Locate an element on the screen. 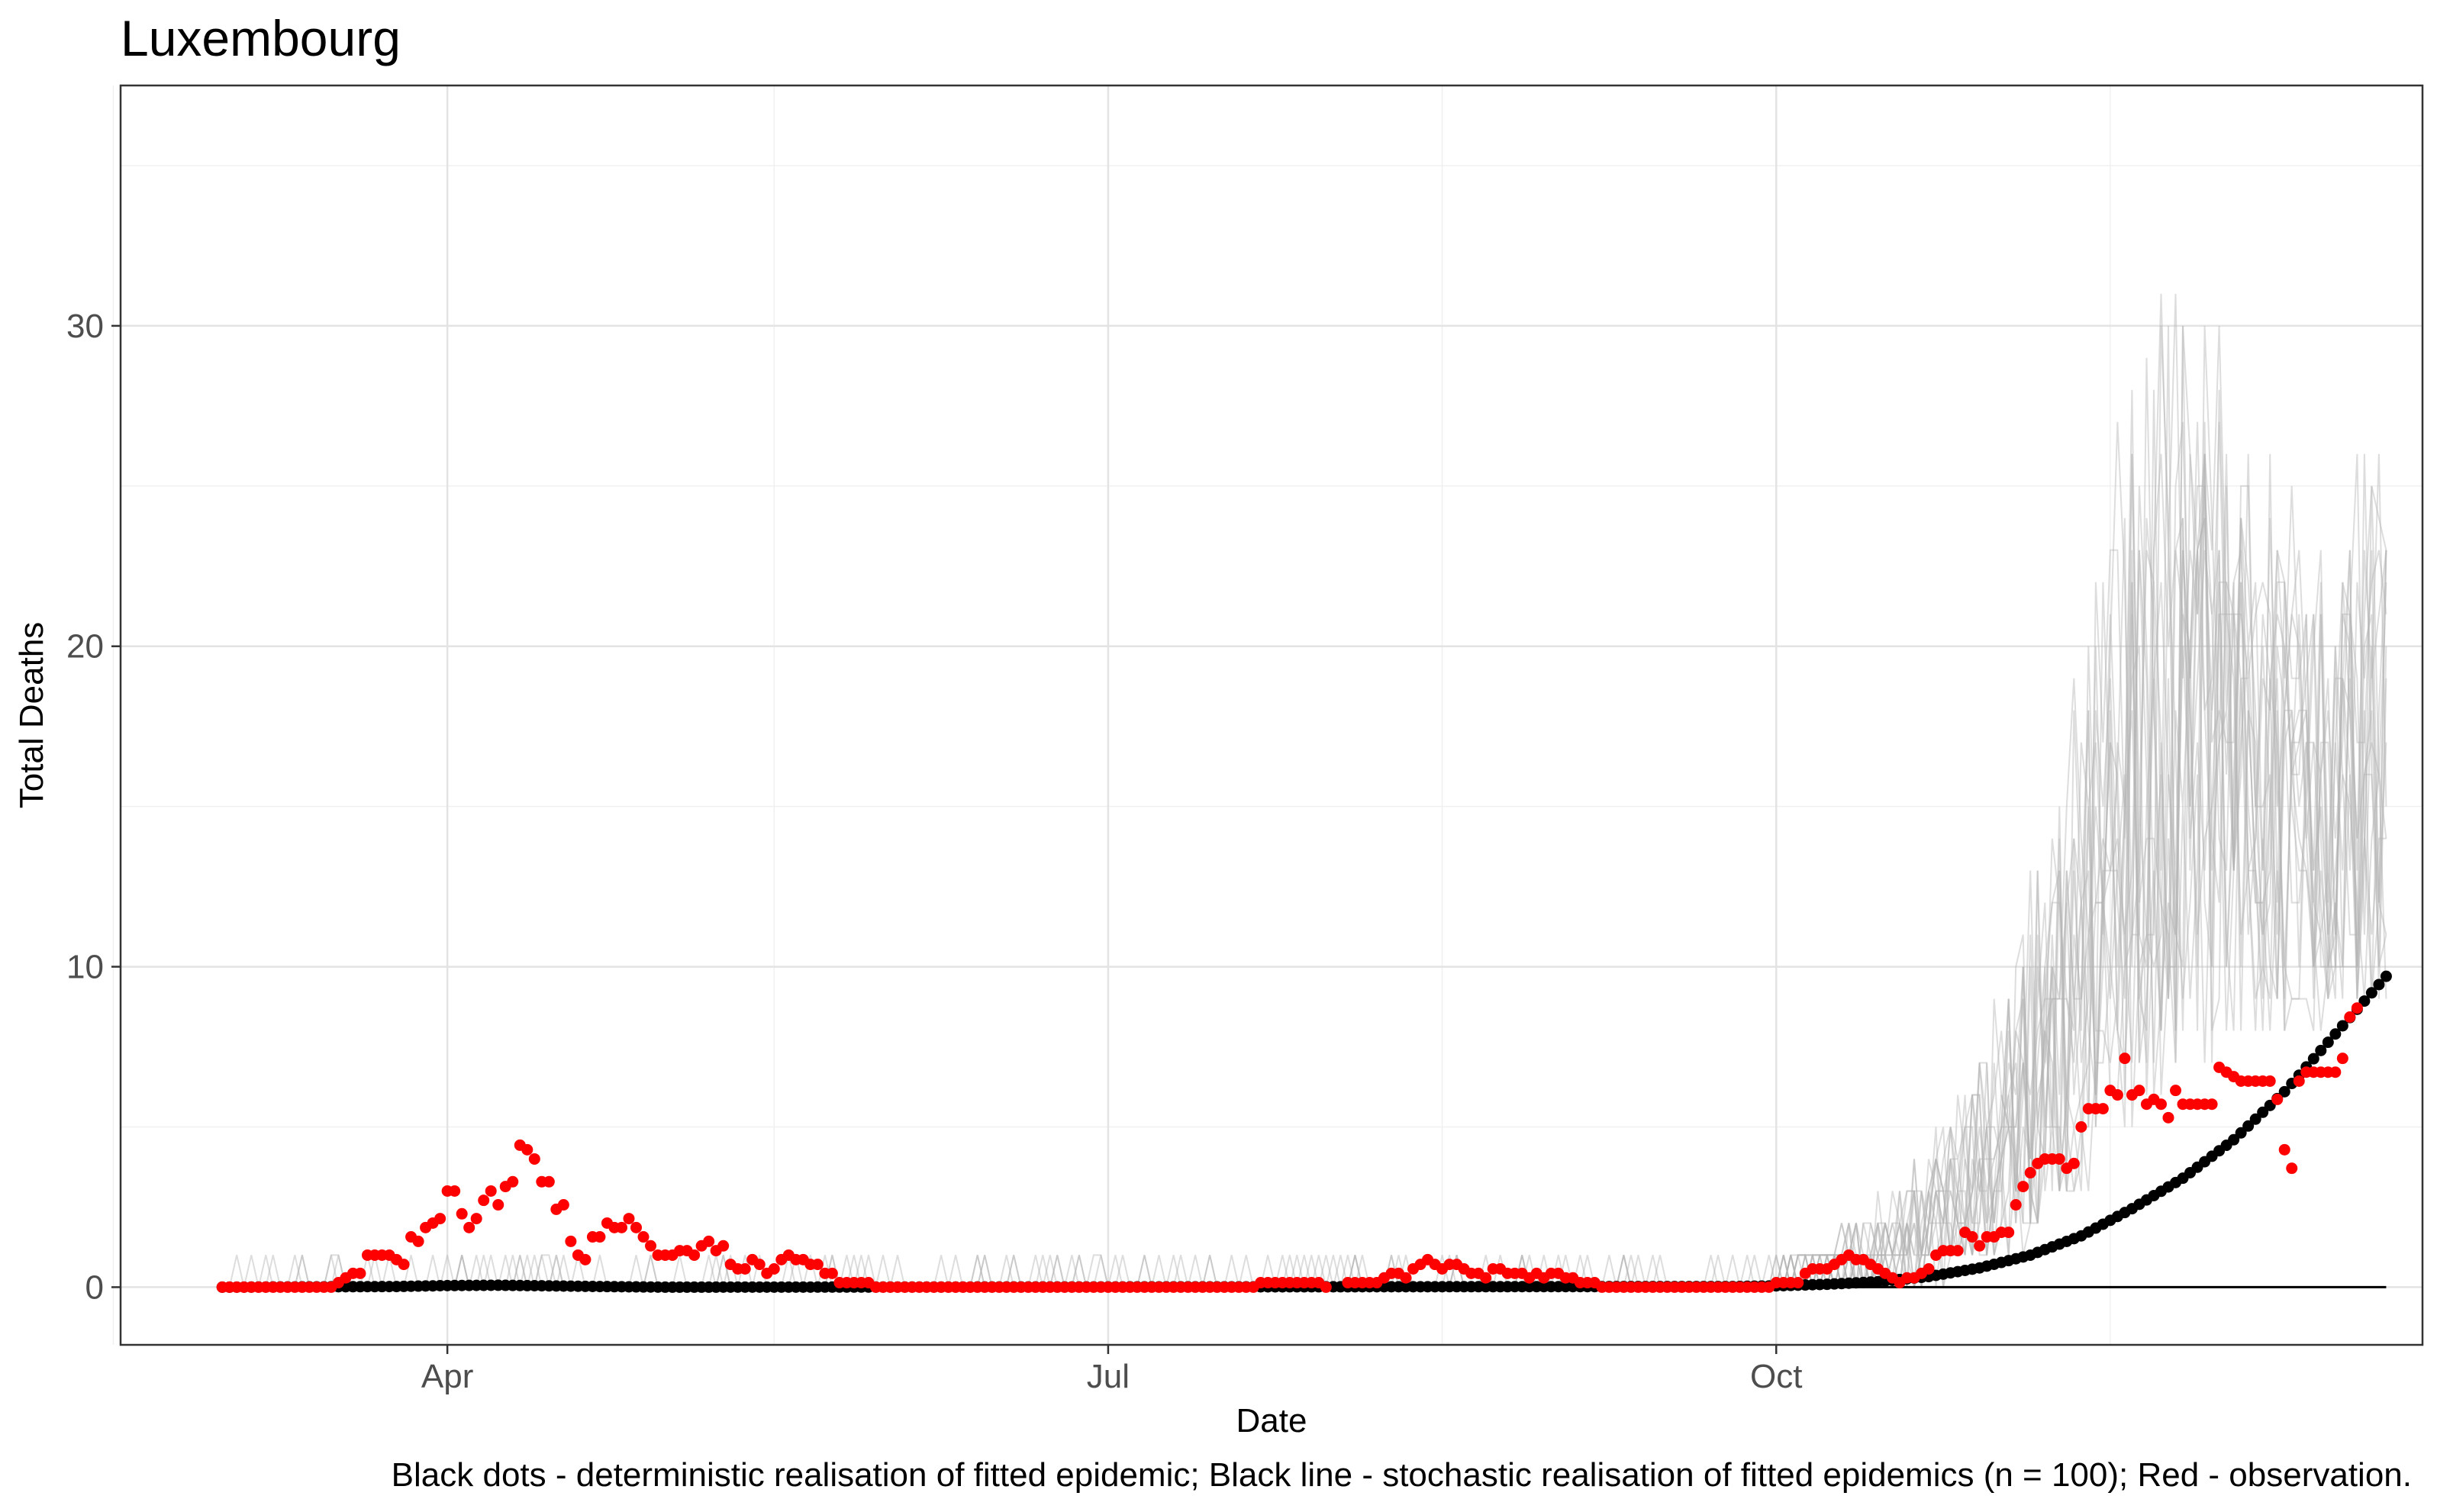 This screenshot has height=1512, width=2437. y-tick-label: 20 is located at coordinates (85, 647).